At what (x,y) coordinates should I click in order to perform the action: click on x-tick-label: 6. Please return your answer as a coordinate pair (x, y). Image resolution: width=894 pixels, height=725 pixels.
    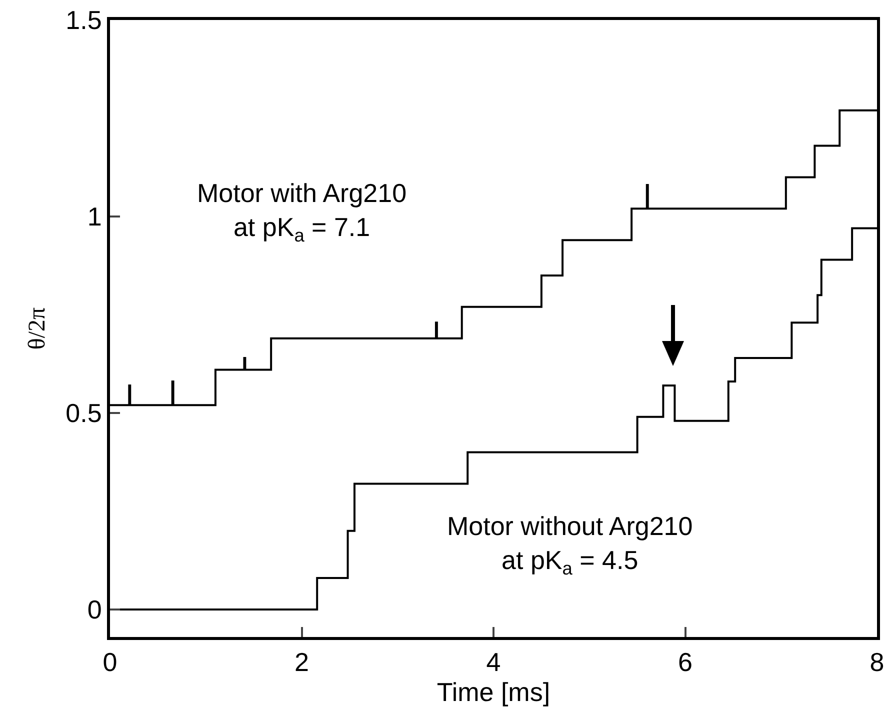
    Looking at the image, I should click on (685, 662).